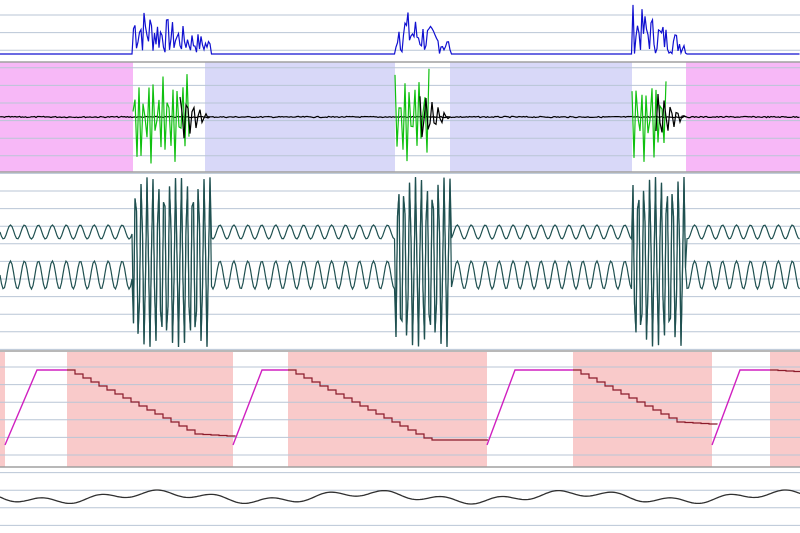 This screenshot has height=533, width=800. What do you see at coordinates (400, 30) in the screenshot?
I see `top-trace` at bounding box center [400, 30].